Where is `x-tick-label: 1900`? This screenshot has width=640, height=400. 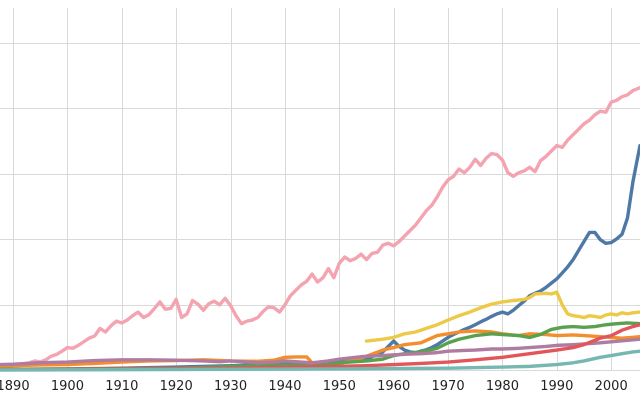
x-tick-label: 1900 is located at coordinates (67, 386).